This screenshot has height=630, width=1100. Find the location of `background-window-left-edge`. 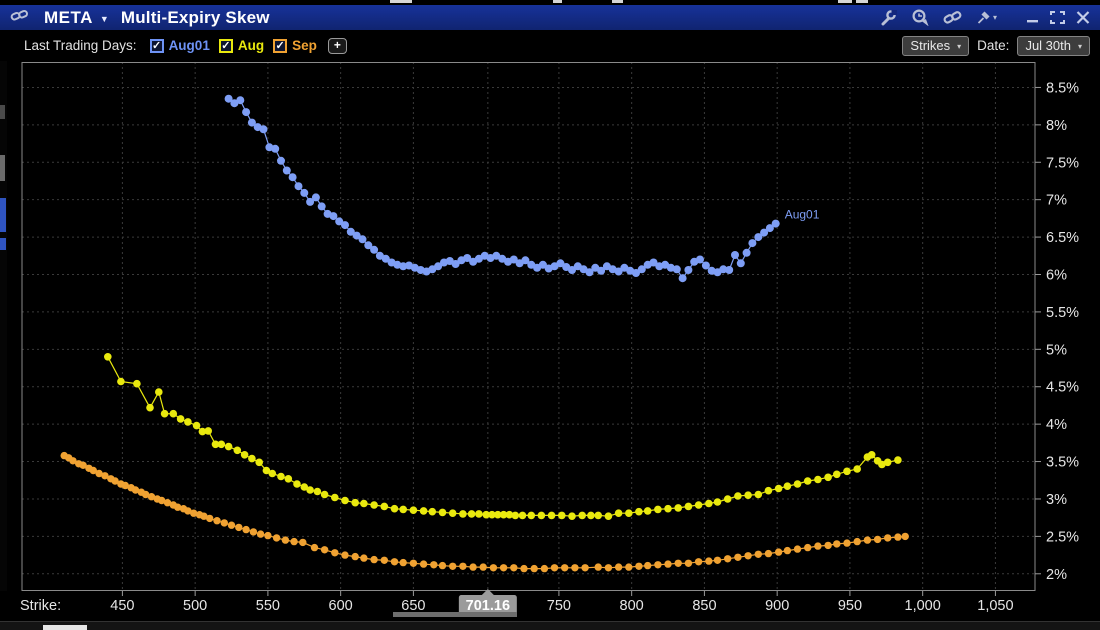

background-window-left-edge is located at coordinates (3, 325).